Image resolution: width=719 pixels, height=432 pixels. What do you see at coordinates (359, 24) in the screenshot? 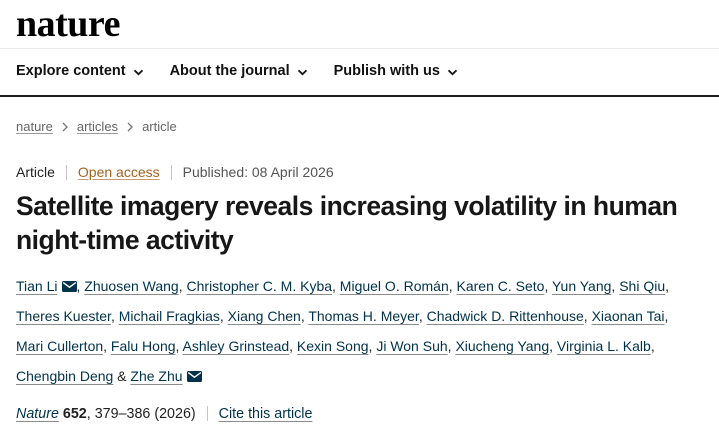
I see `logo-row: nature` at bounding box center [359, 24].